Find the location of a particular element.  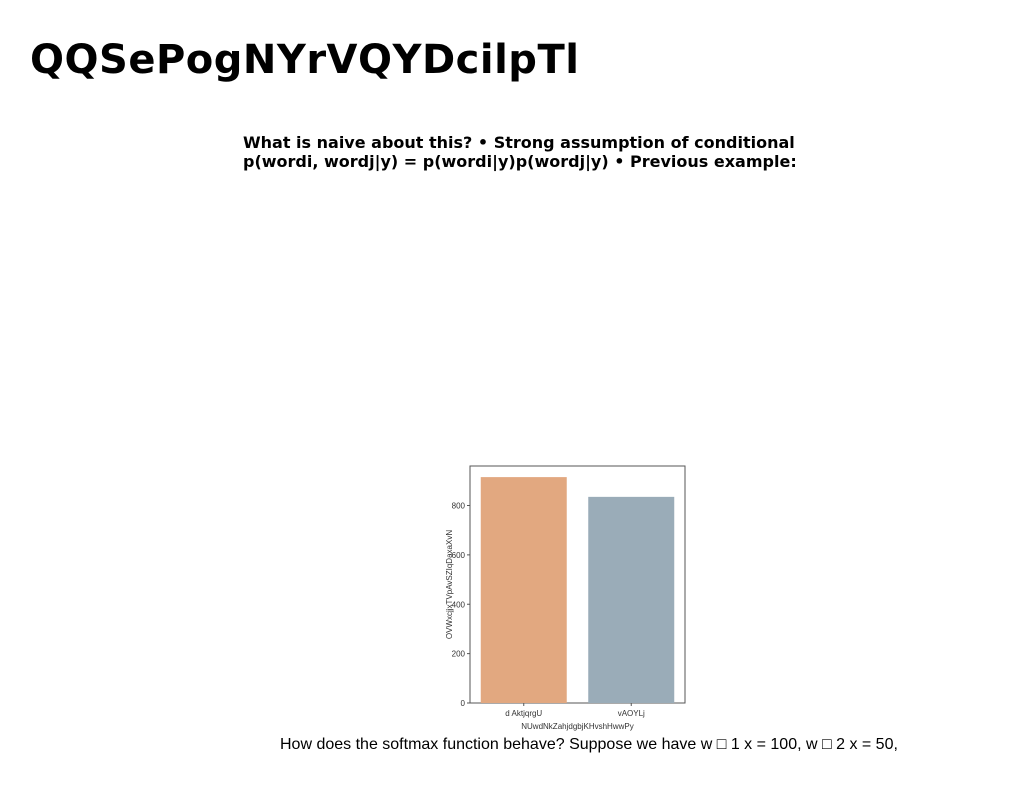

x-axis-label: NUwdNkZahjdgbjKHvshHwwPy is located at coordinates (577, 726).